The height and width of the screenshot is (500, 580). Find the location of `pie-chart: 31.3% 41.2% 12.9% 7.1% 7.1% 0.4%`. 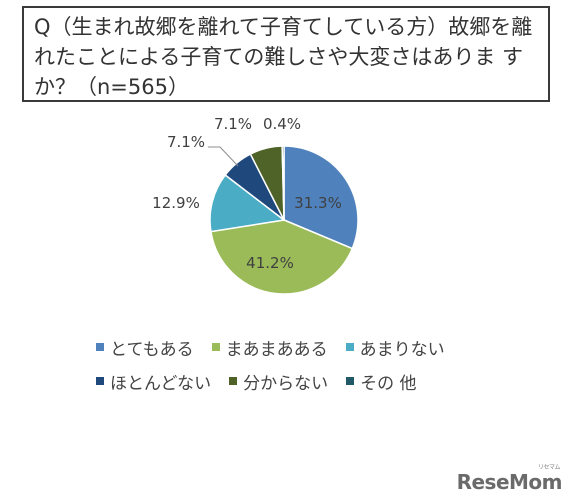

pie-chart: 31.3% 41.2% 12.9% 7.1% 7.1% 0.4% is located at coordinates (255, 205).